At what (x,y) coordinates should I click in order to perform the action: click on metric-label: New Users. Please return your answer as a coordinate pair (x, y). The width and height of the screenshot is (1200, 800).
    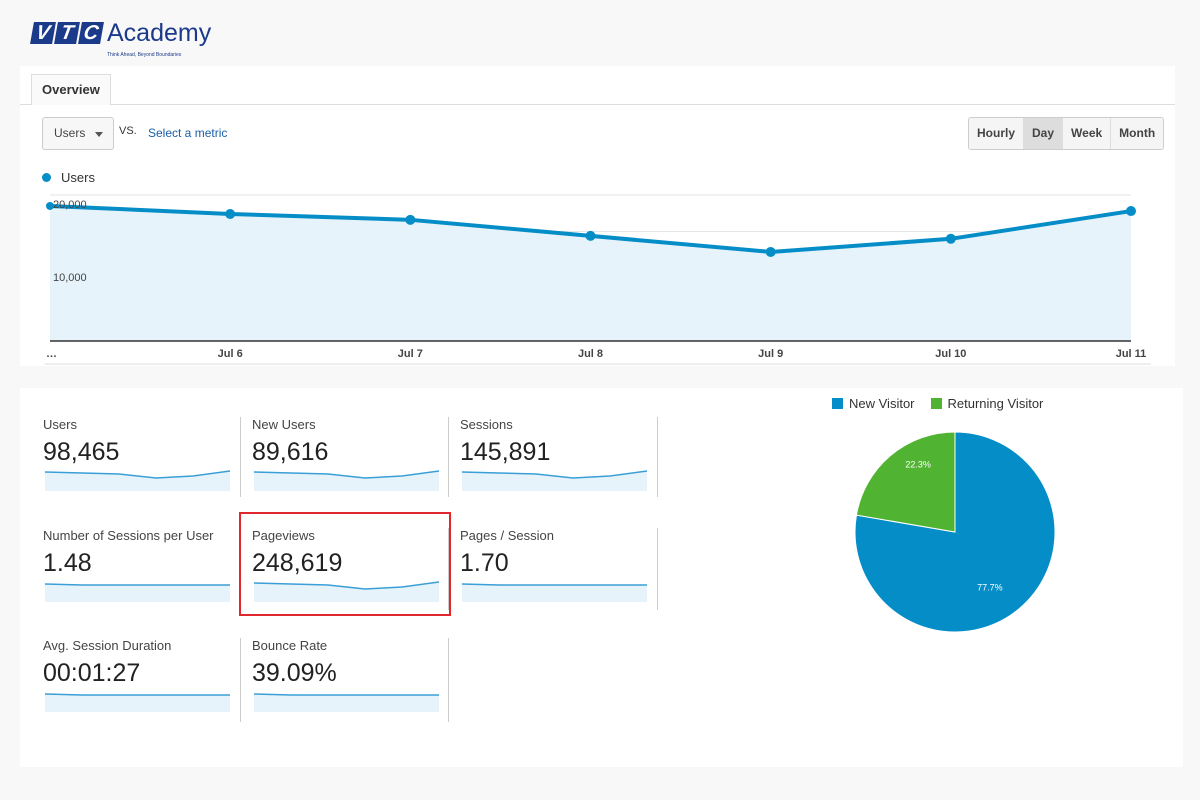
    Looking at the image, I should click on (284, 424).